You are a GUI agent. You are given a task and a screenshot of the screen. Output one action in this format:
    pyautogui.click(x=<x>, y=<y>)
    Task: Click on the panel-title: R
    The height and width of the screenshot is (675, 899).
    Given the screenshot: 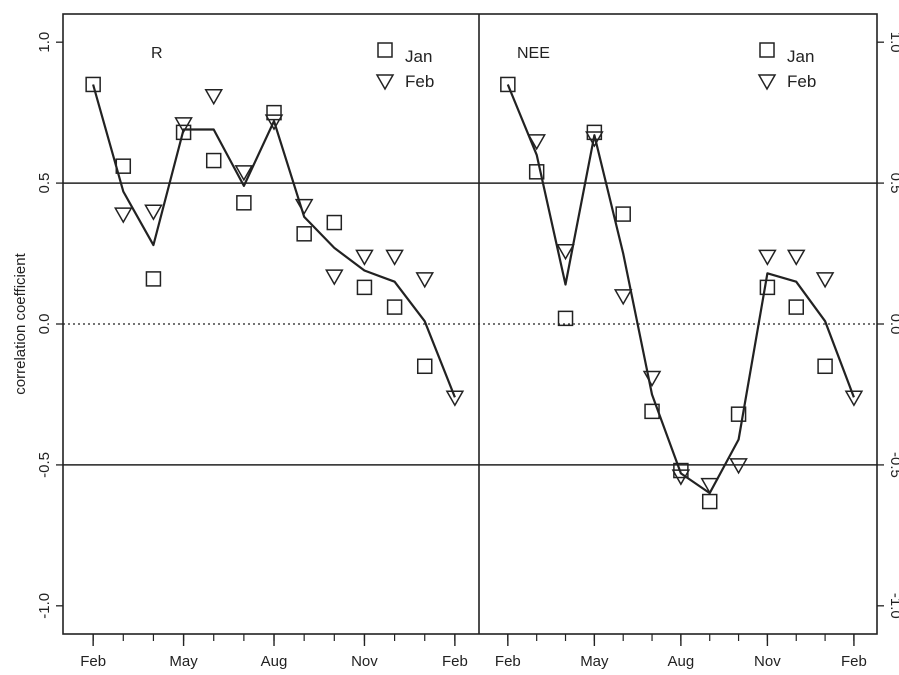 What is the action you would take?
    pyautogui.click(x=157, y=53)
    